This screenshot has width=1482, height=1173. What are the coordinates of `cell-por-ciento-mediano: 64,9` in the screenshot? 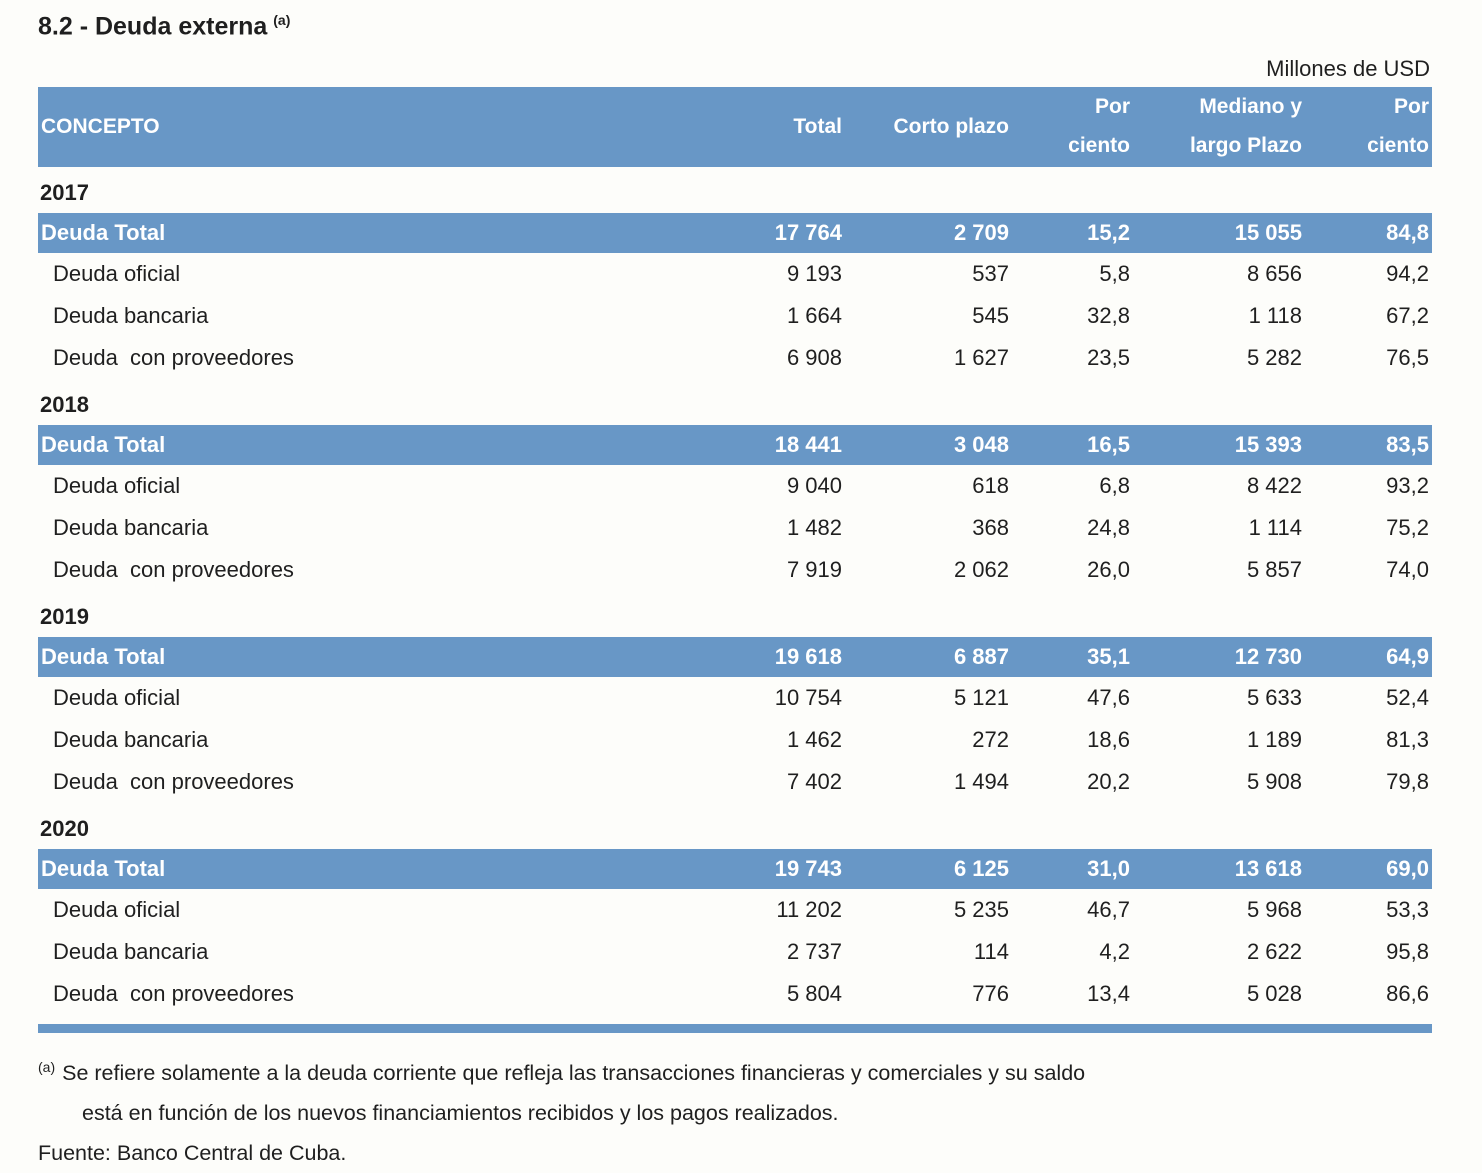 It's located at (1368, 657).